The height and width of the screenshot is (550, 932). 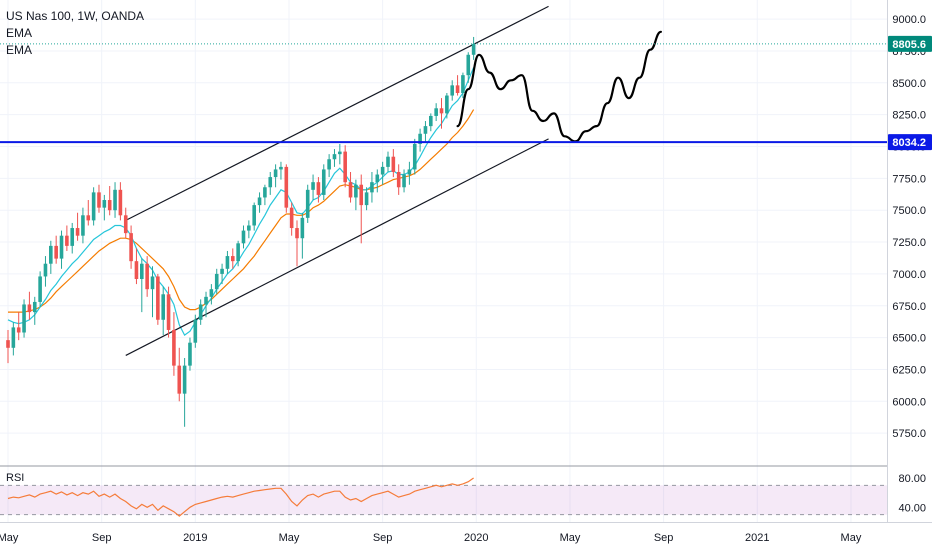 I want to click on y-tick-label: 6500.0, so click(x=909, y=339).